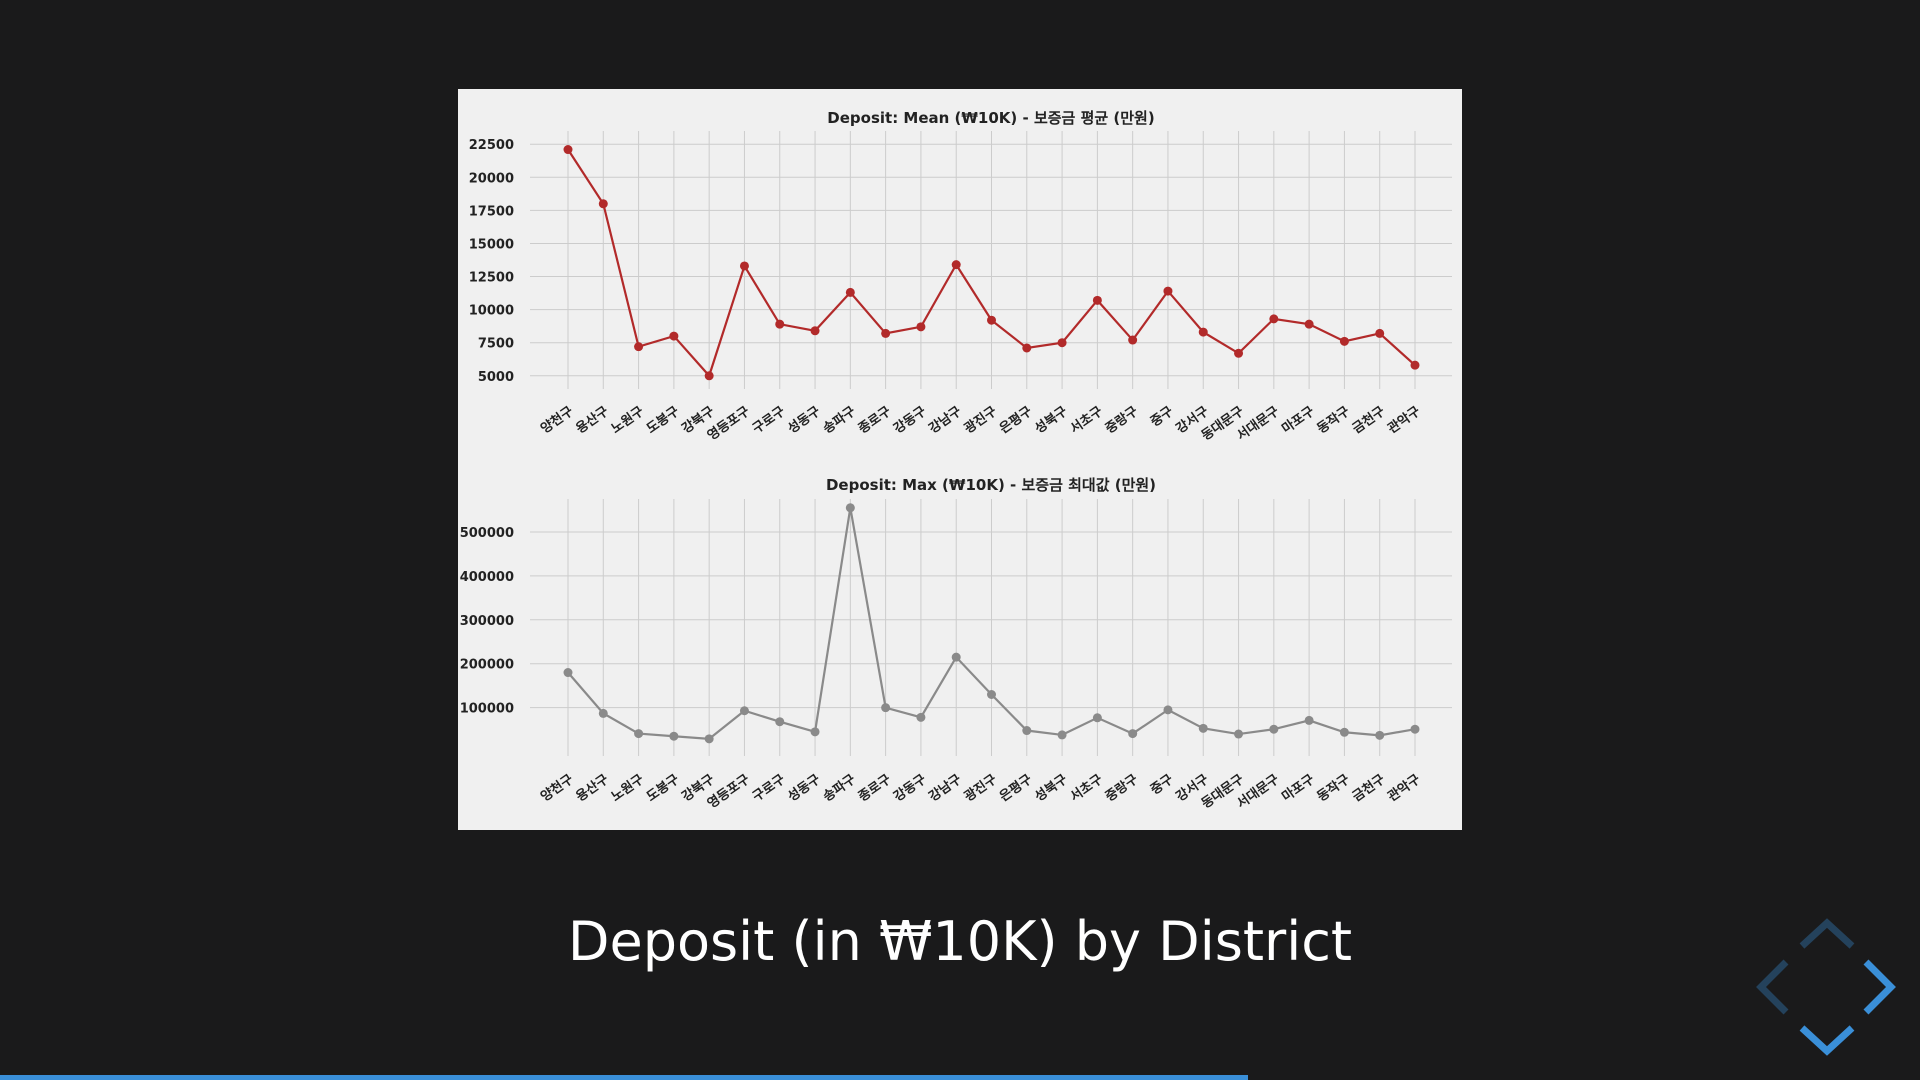  I want to click on y-tick-label: 15000, so click(491, 244).